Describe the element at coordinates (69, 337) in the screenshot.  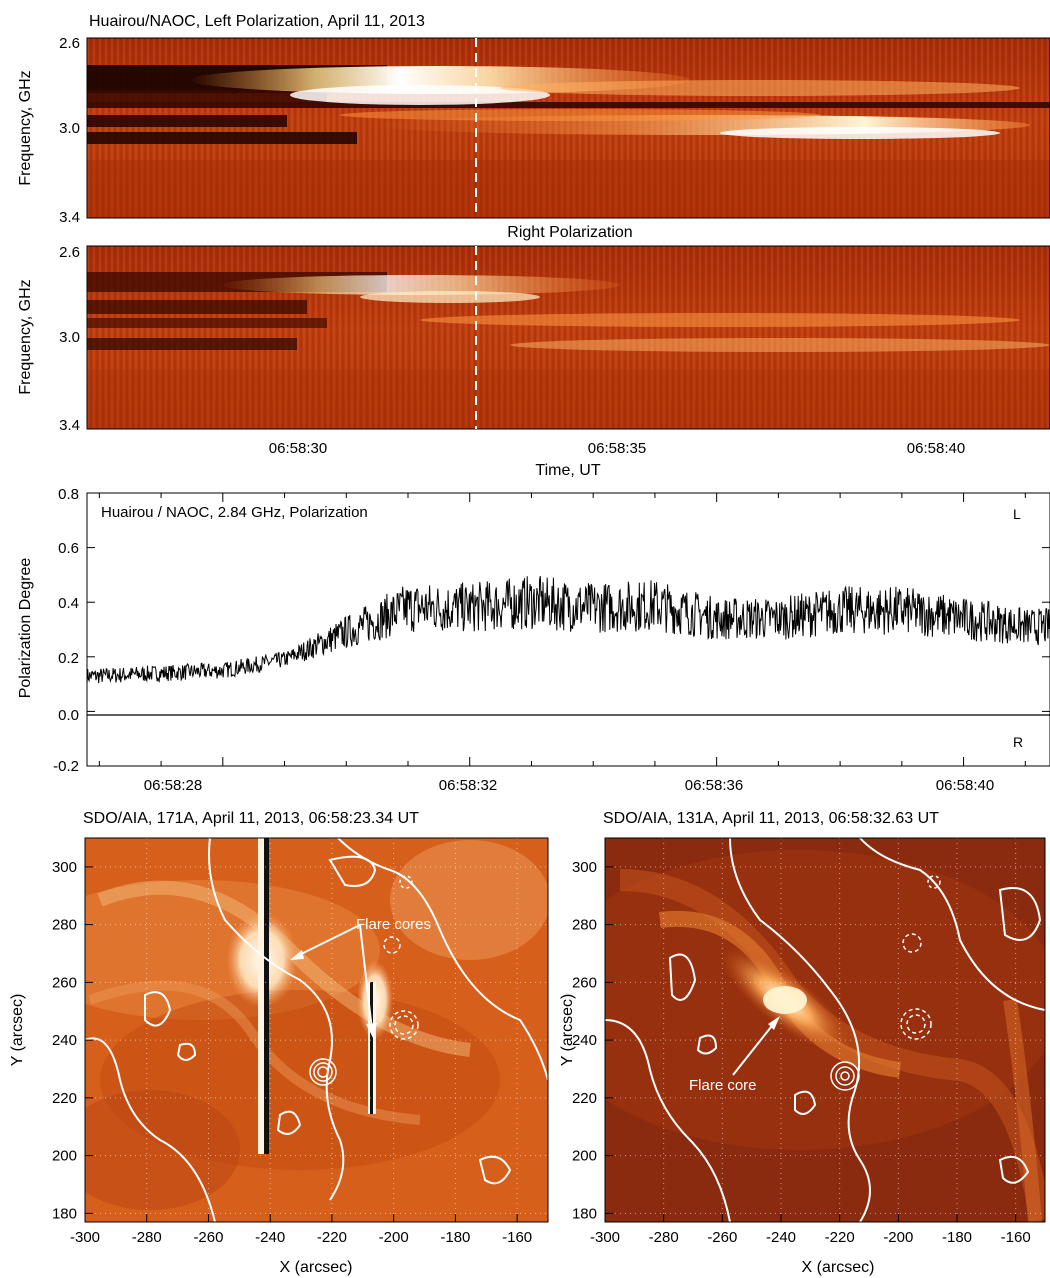
I see `ytick-right-3-0: 3.0` at that location.